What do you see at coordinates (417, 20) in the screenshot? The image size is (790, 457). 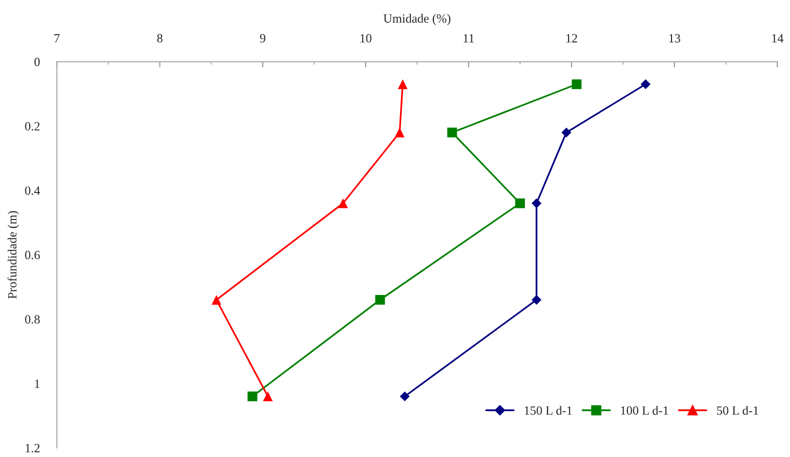 I see `x-axis-title: Umidade (%)` at bounding box center [417, 20].